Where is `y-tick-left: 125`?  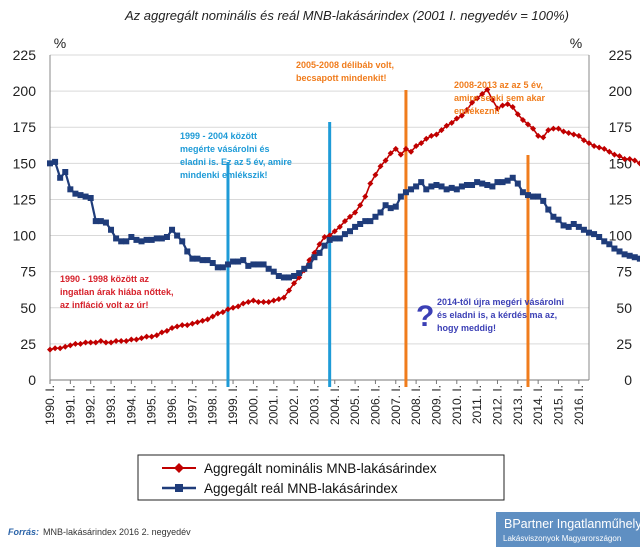
y-tick-left: 125 is located at coordinates (25, 199).